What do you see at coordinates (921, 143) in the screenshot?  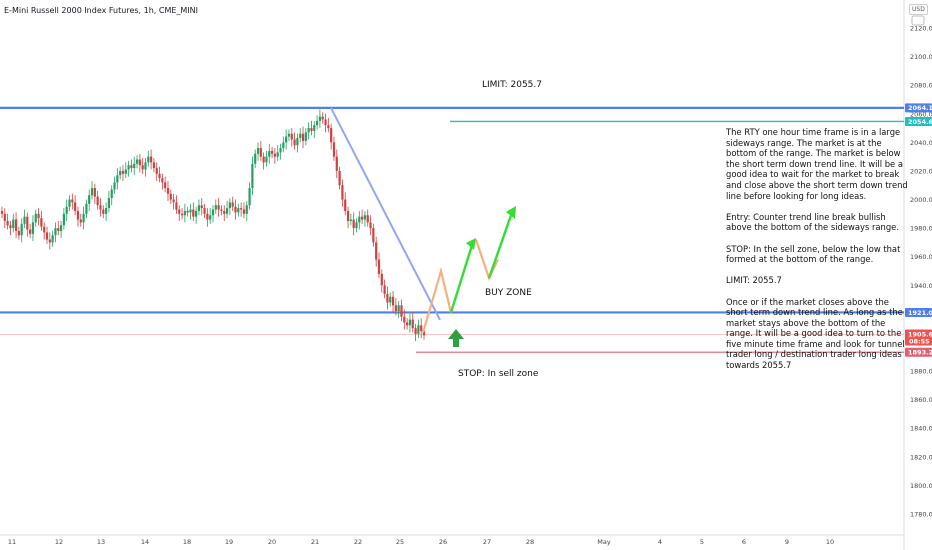 I see `y-tick-label: 2040.0` at bounding box center [921, 143].